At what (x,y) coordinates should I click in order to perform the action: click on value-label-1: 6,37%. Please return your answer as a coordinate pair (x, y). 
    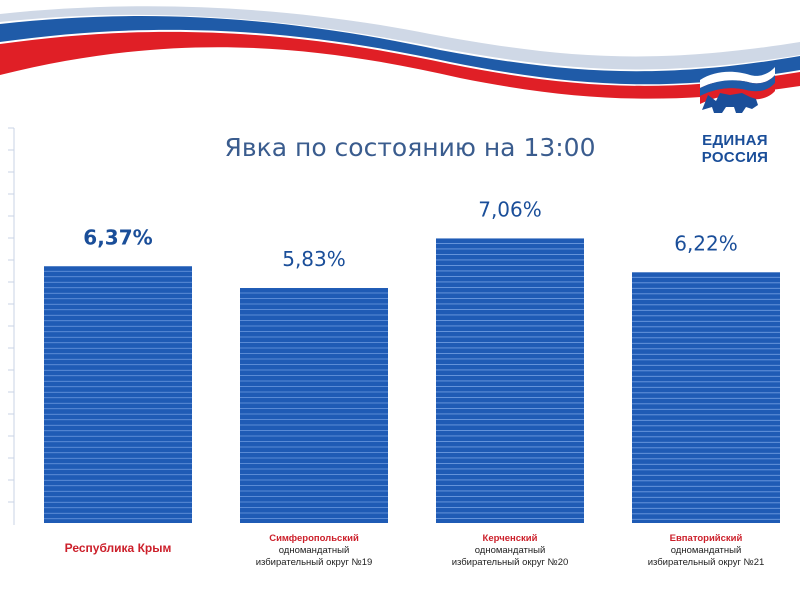
    Looking at the image, I should click on (117, 237).